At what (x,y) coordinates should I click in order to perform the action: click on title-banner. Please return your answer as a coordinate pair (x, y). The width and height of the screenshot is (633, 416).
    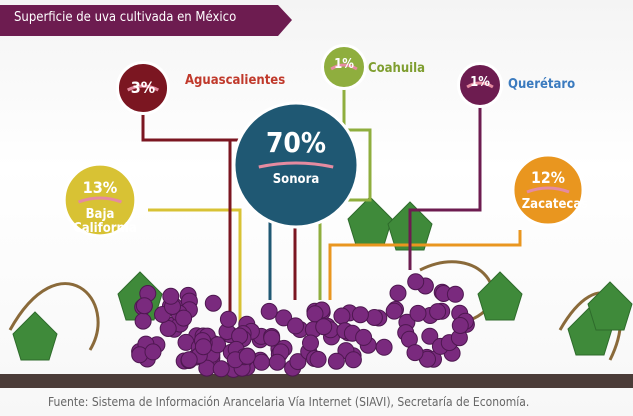
    Looking at the image, I should click on (146, 20).